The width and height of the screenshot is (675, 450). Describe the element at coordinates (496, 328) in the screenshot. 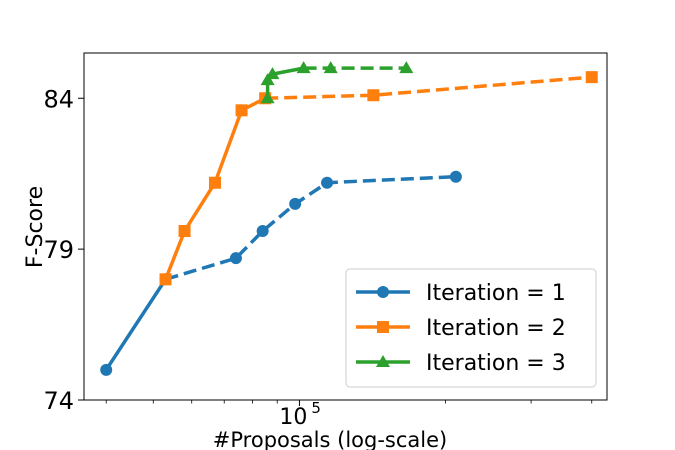

I see `legend-label-2: Iteration = 2` at that location.